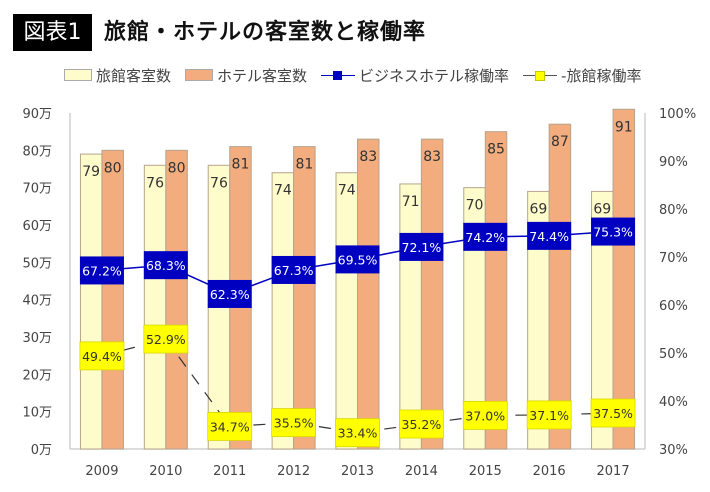 This screenshot has width=710, height=492. What do you see at coordinates (673, 306) in the screenshot?
I see `right-axis-tick-label: 60%` at bounding box center [673, 306].